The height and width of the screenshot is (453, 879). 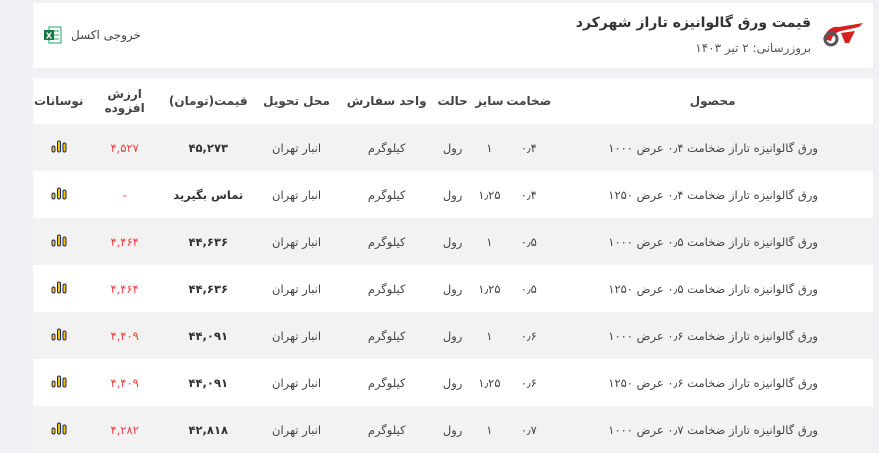 I want to click on vat-cell: ۴,۲۸۲, so click(x=124, y=429).